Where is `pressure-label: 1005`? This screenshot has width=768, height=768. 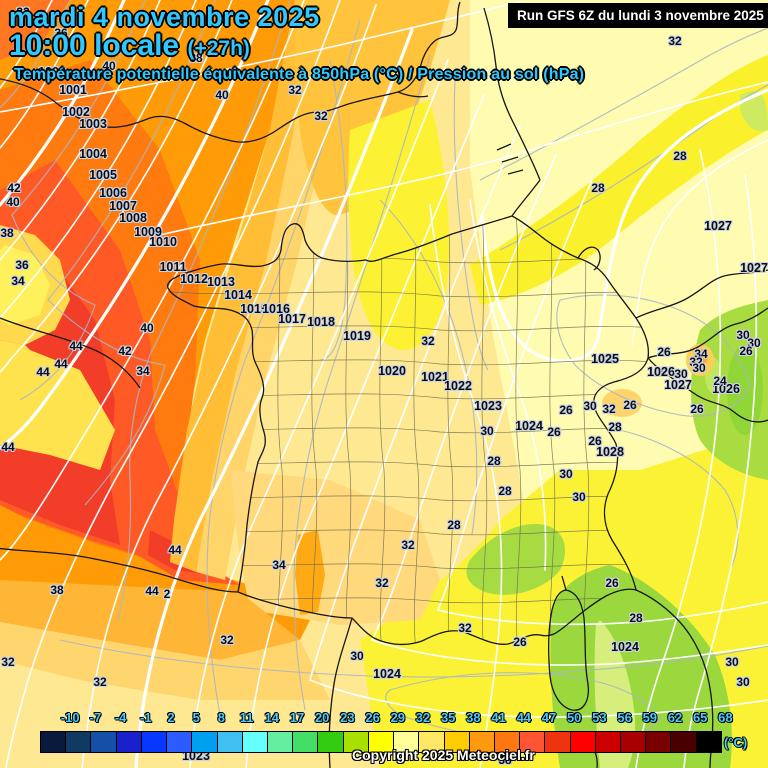
pressure-label: 1005 is located at coordinates (103, 174).